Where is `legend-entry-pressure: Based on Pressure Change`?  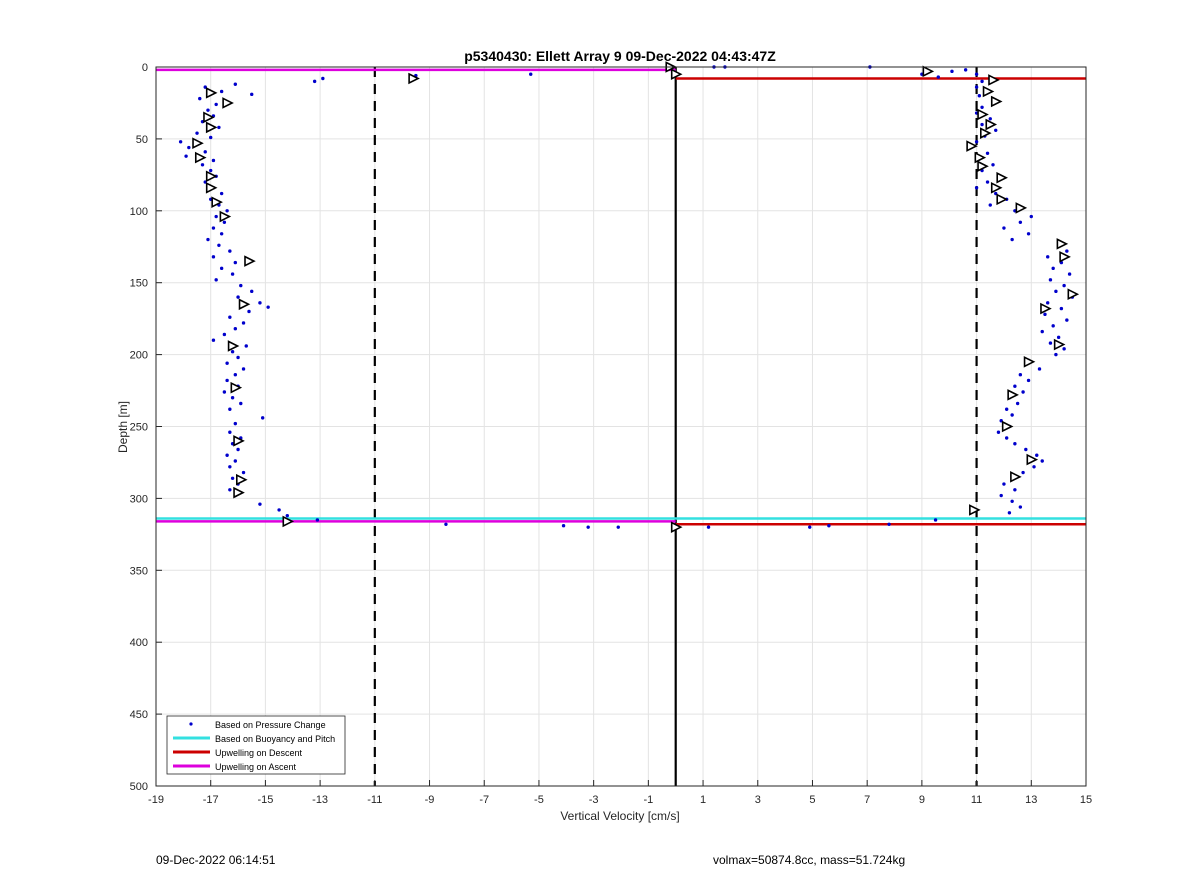
legend-entry-pressure: Based on Pressure Change is located at coordinates (257, 725).